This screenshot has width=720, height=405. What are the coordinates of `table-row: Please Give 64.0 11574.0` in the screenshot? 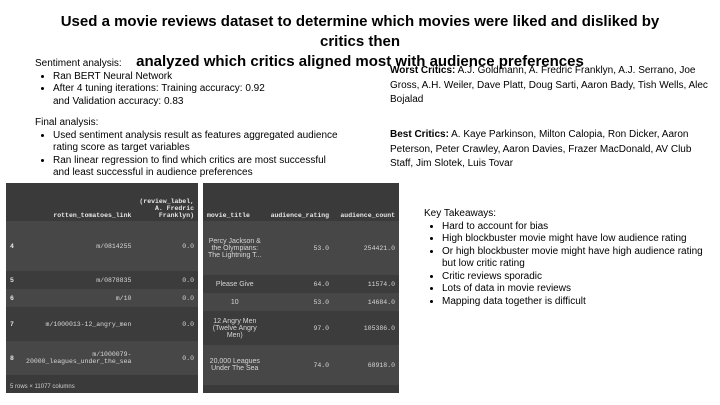 It's located at (301, 284).